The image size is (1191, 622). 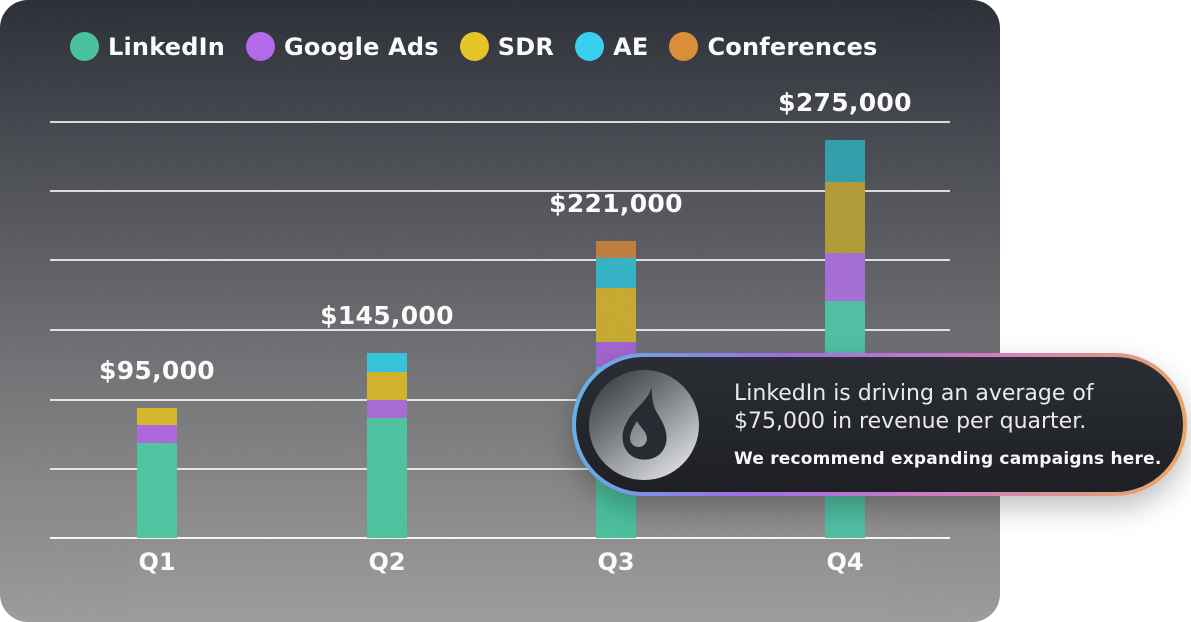 What do you see at coordinates (387, 478) in the screenshot?
I see `bar-segment-q2-linkedin` at bounding box center [387, 478].